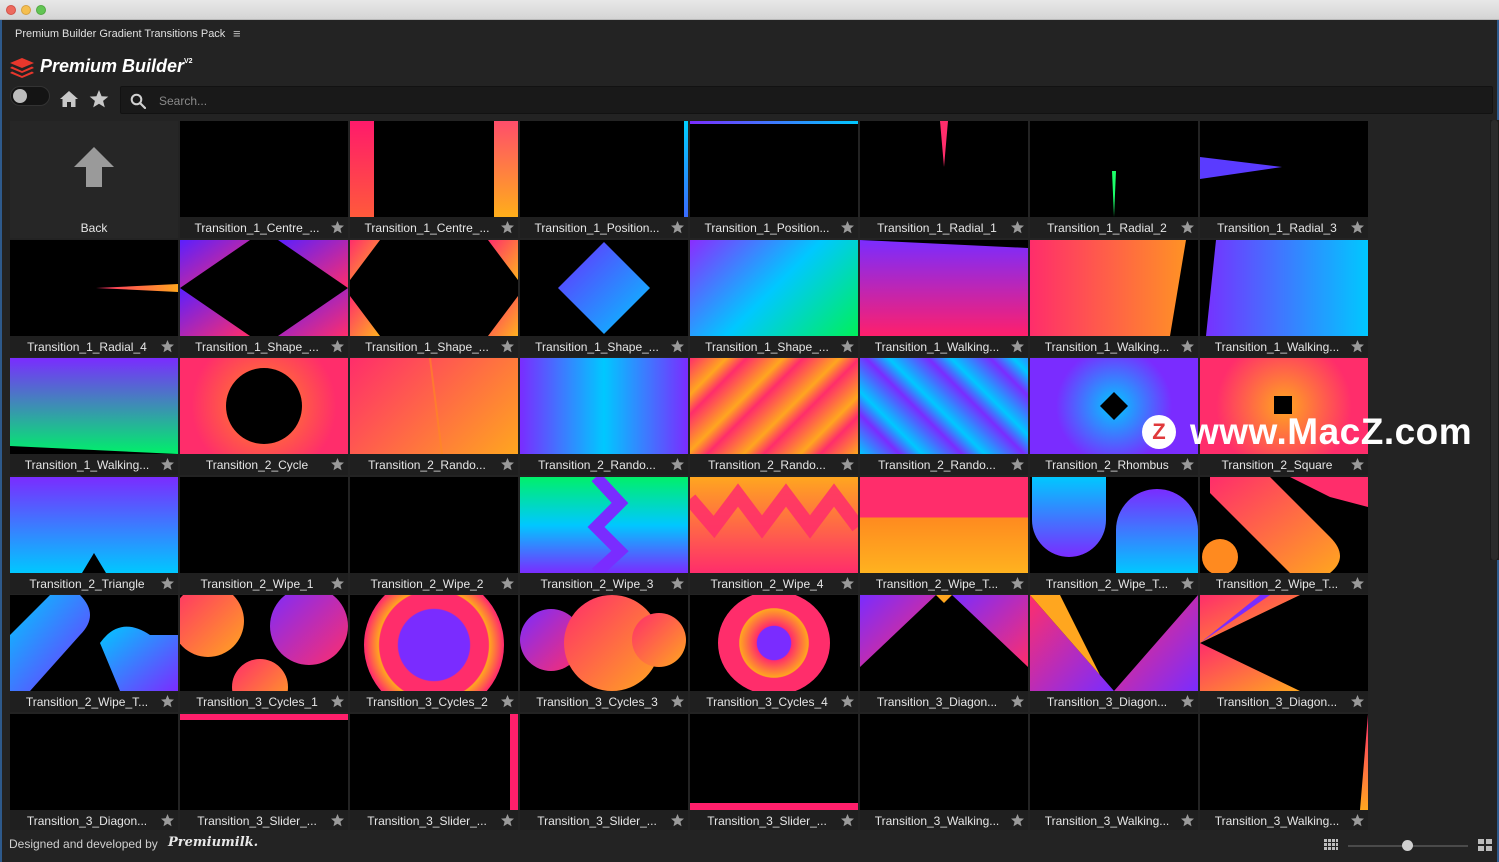 The height and width of the screenshot is (862, 1499). Describe the element at coordinates (1494, 340) in the screenshot. I see `grid-scrollbar` at that location.